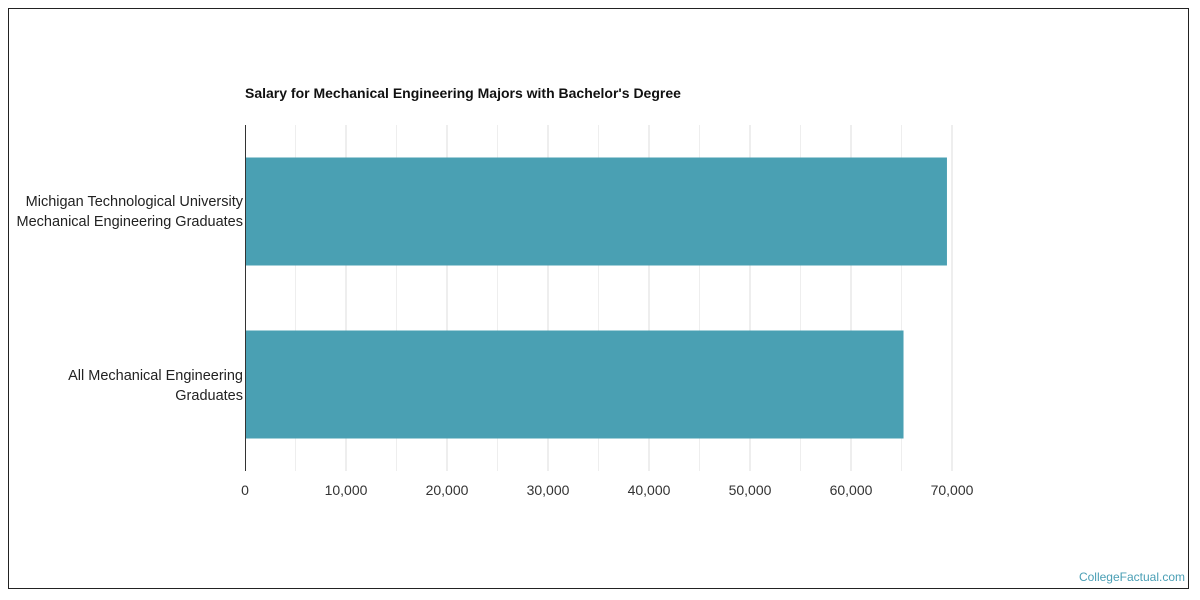  What do you see at coordinates (346, 490) in the screenshot?
I see `x-tick-label: 10,000` at bounding box center [346, 490].